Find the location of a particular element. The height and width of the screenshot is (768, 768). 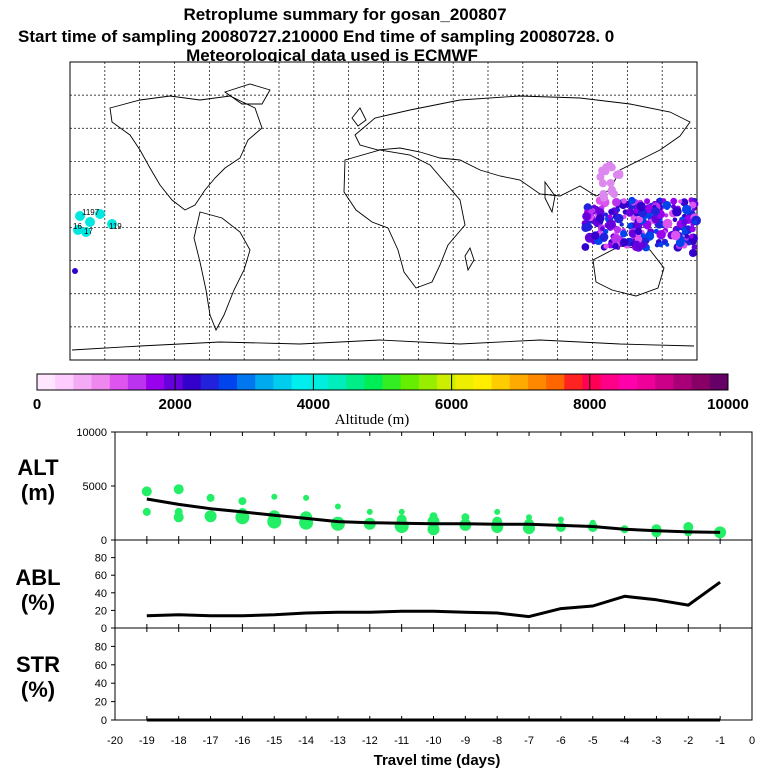

plume-markers is located at coordinates (386, 217).